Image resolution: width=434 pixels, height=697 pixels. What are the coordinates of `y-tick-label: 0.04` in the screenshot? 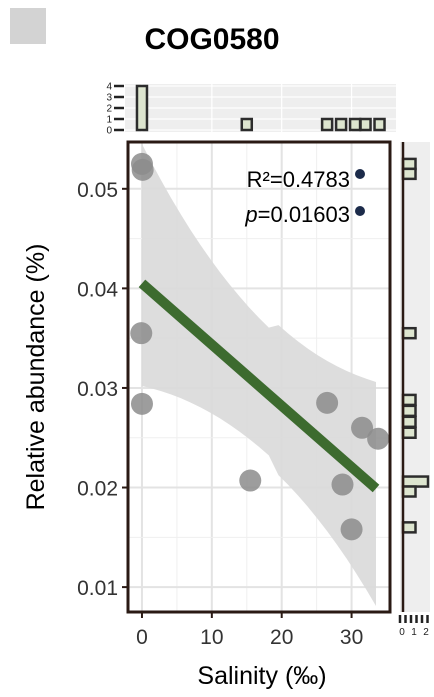 It's located at (97, 289).